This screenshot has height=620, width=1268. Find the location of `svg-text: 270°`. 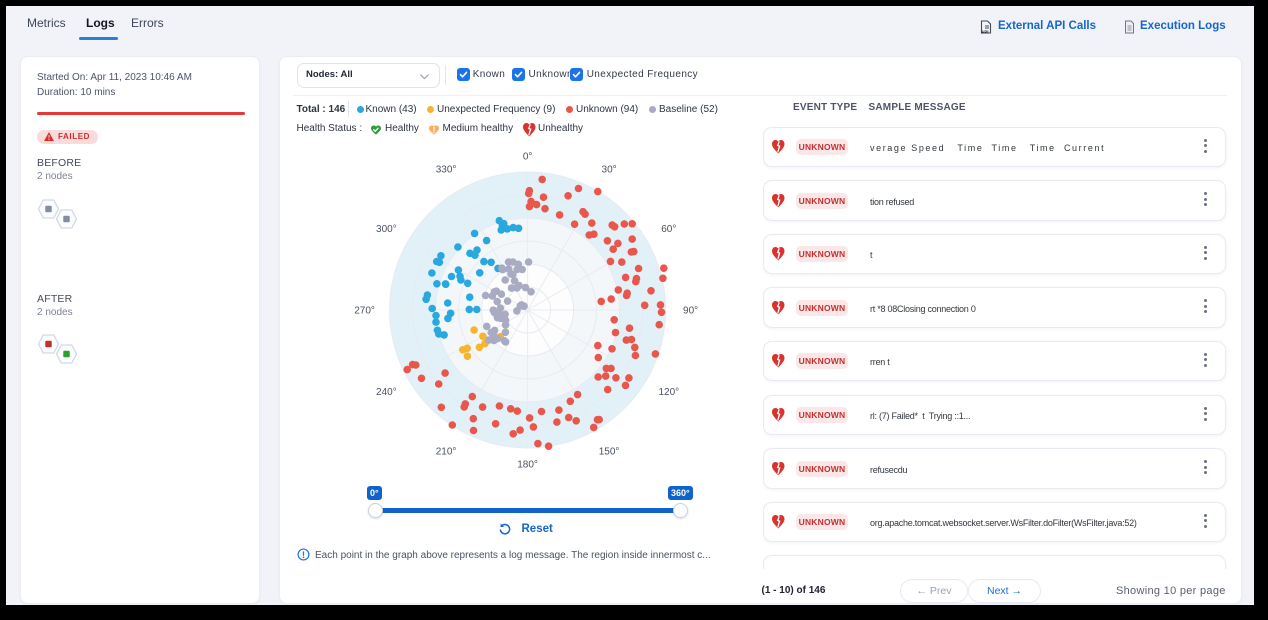

svg-text: 270° is located at coordinates (364, 311).